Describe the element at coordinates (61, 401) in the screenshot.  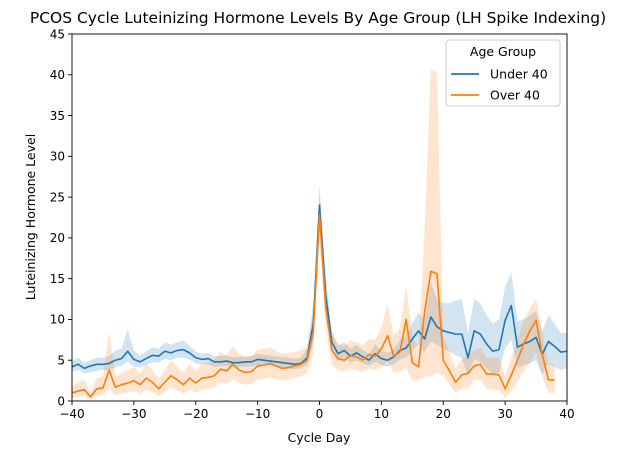
I see `y-tick-label: 0` at that location.